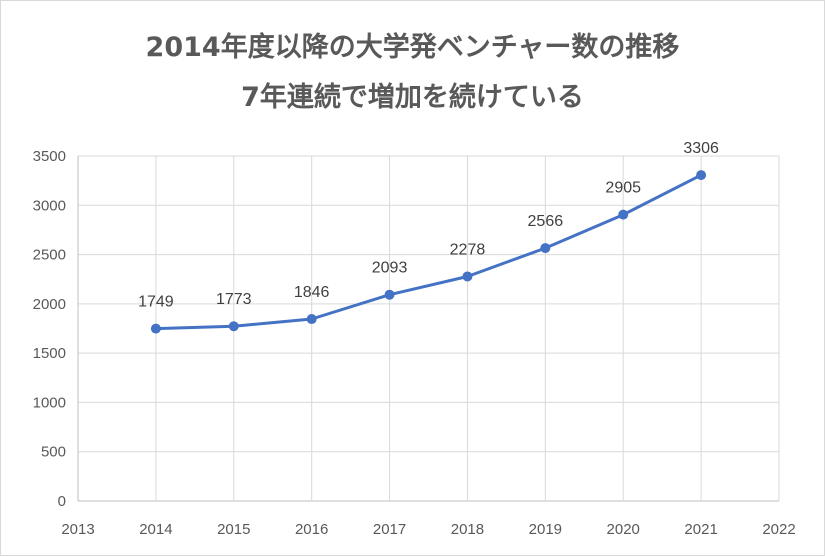 Image resolution: width=825 pixels, height=556 pixels. I want to click on x-tick-label: 2016, so click(311, 529).